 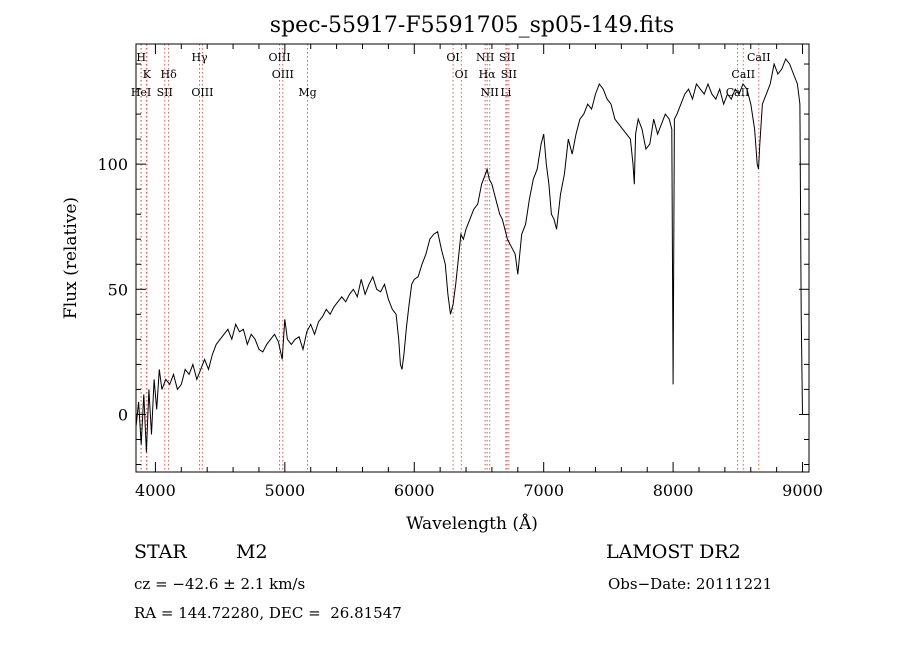 I want to click on object-subclass: M2, so click(x=252, y=552).